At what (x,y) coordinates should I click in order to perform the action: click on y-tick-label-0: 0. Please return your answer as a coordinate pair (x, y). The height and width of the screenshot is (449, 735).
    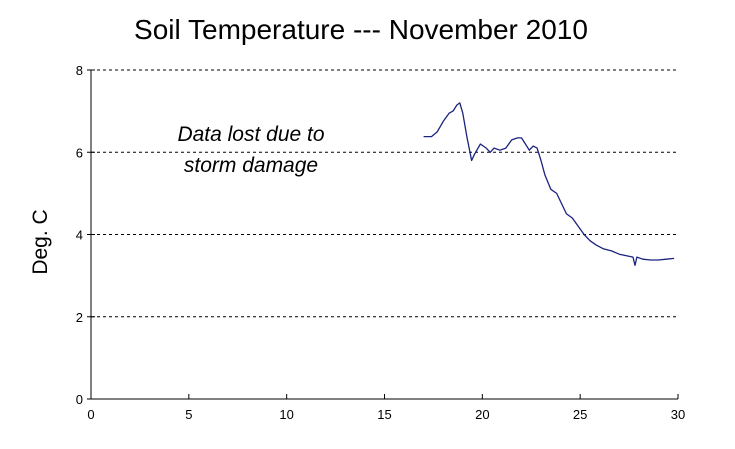
    Looking at the image, I should click on (79, 399).